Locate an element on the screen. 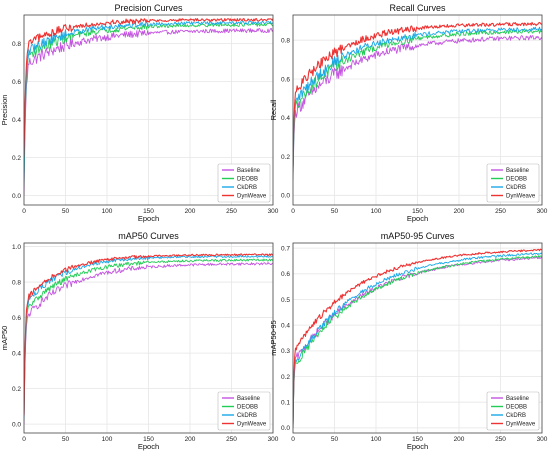  y-tick-label: 0.7 is located at coordinates (285, 248).